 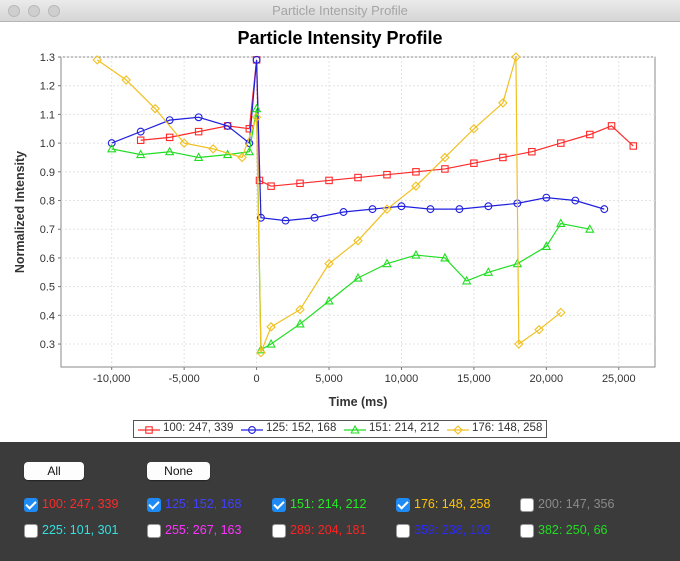 I want to click on x-tick-label: -5,000, so click(x=184, y=379).